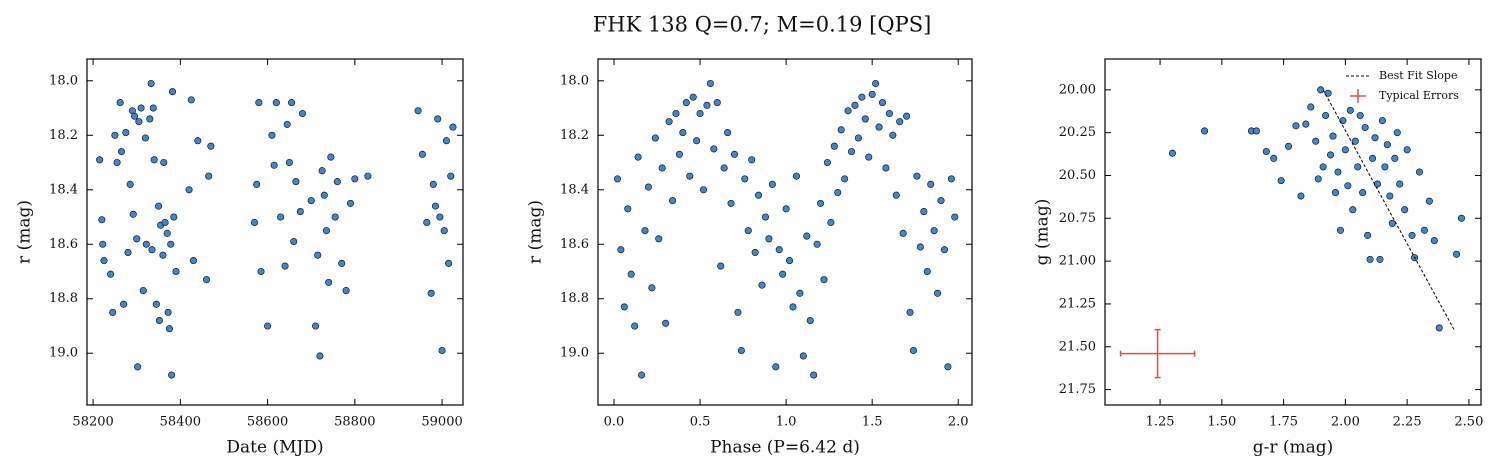  I want to click on x-tick-label: 0.0, so click(614, 422).